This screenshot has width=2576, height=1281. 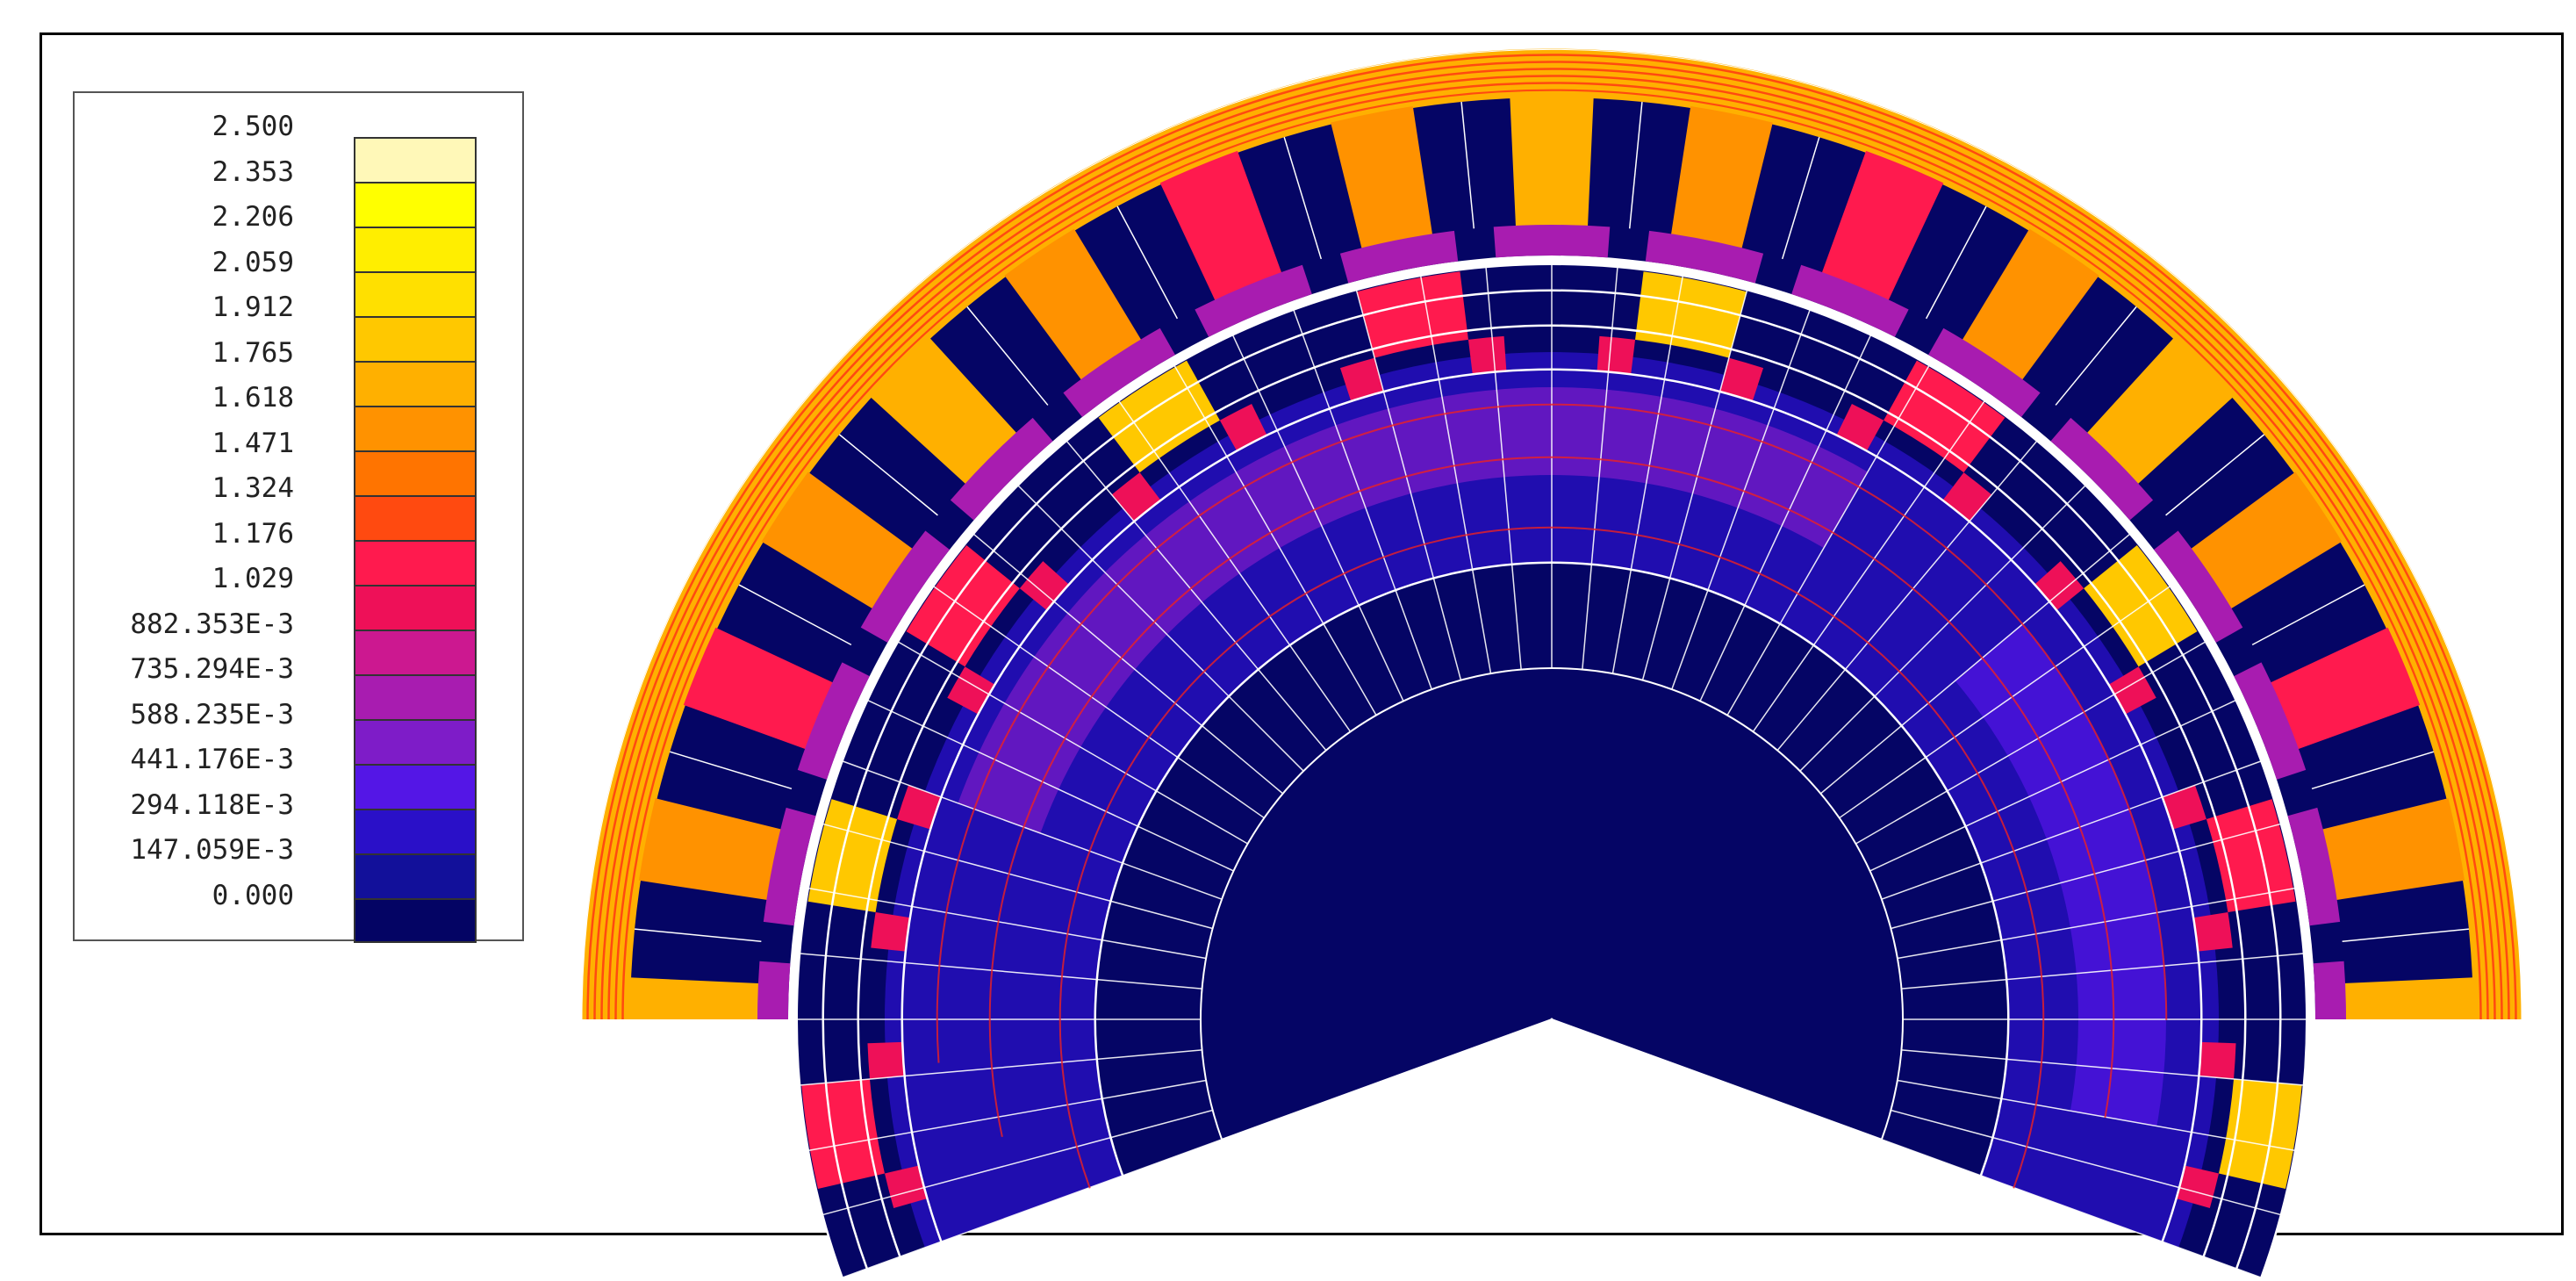 I want to click on legend-label: 1.912, so click(x=253, y=307).